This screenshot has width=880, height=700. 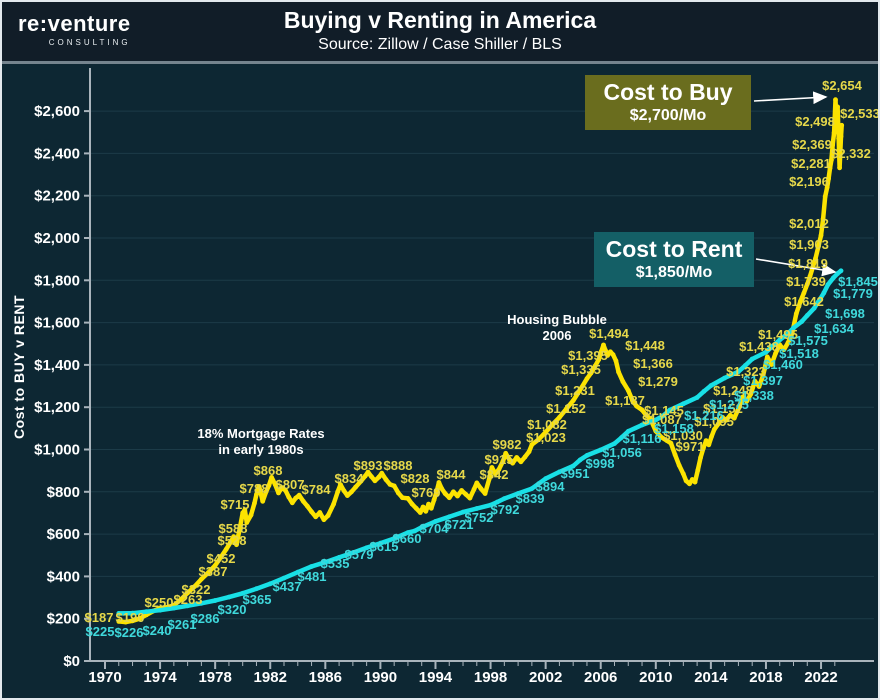 I want to click on cost-to-buy-data-label: $1,494, so click(x=609, y=333).